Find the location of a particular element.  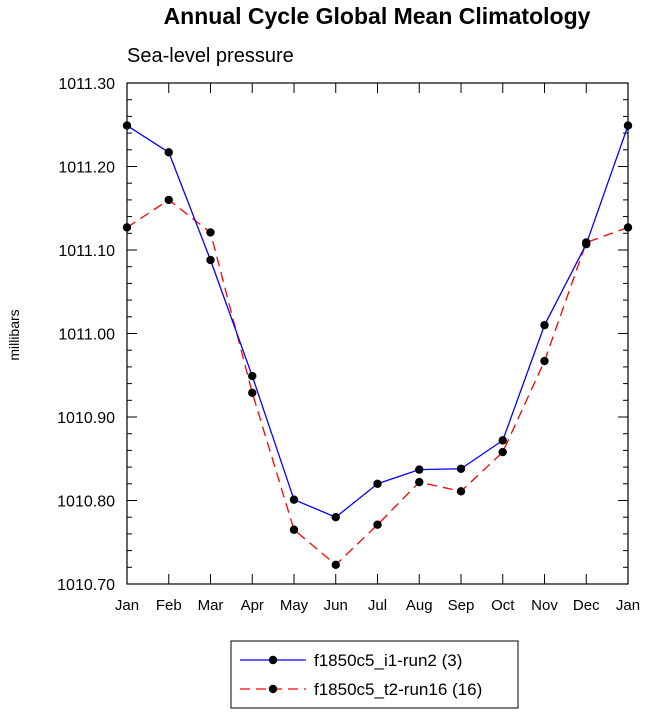

legend-label-series-2: f1850c5_t2-run16 (16) is located at coordinates (398, 689).